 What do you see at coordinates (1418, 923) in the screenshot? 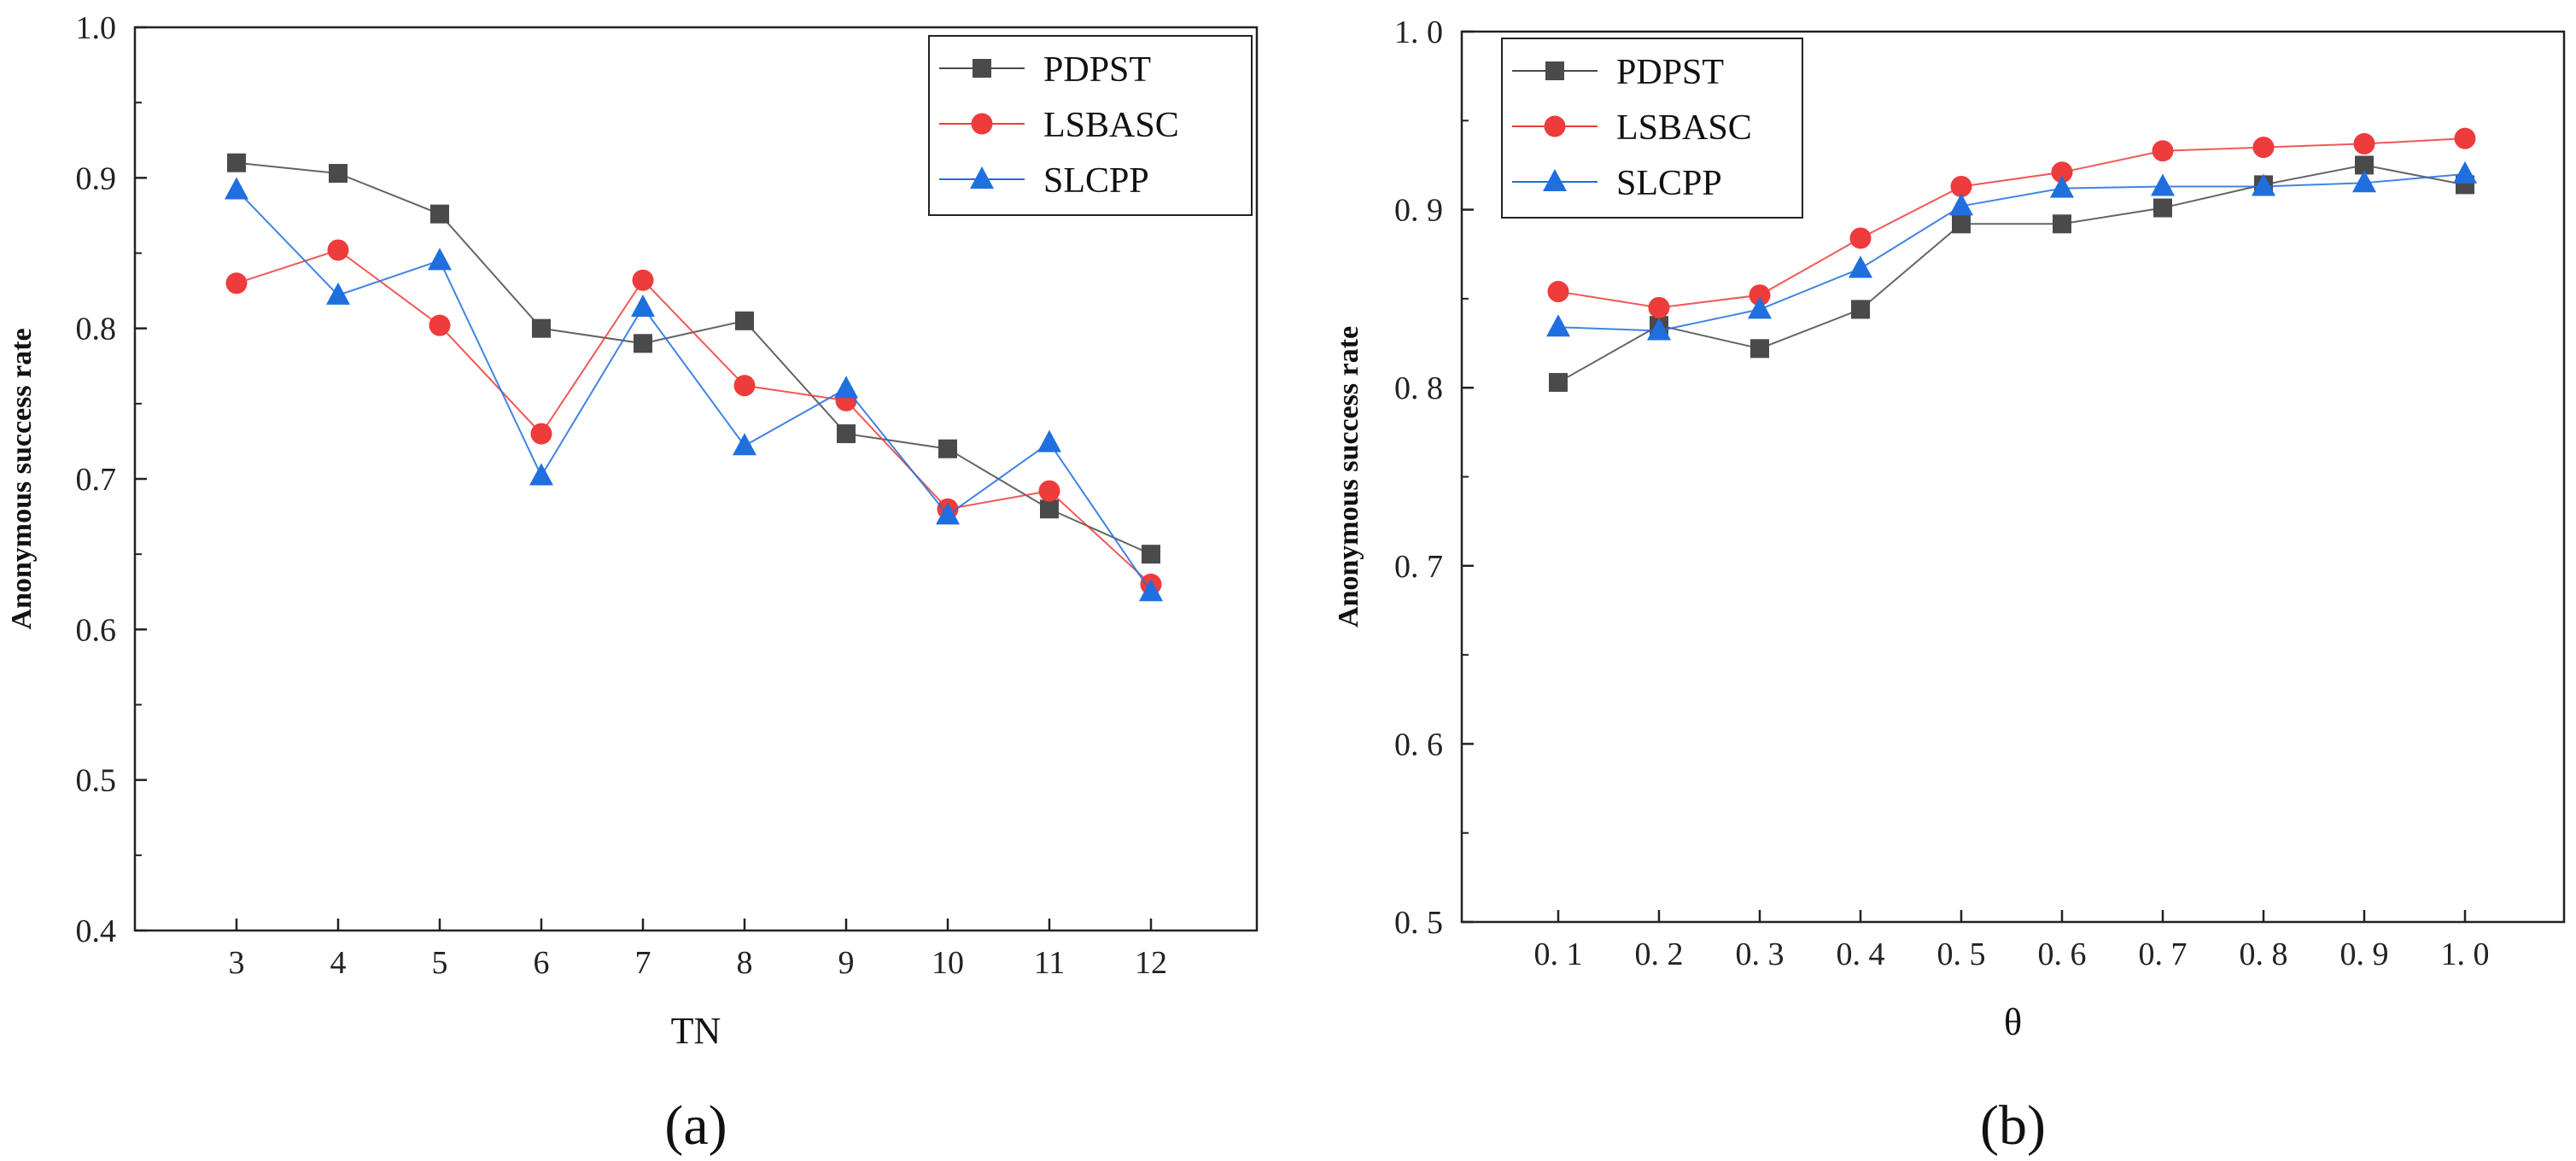
I see `y-tick-label: 0. 5` at bounding box center [1418, 923].